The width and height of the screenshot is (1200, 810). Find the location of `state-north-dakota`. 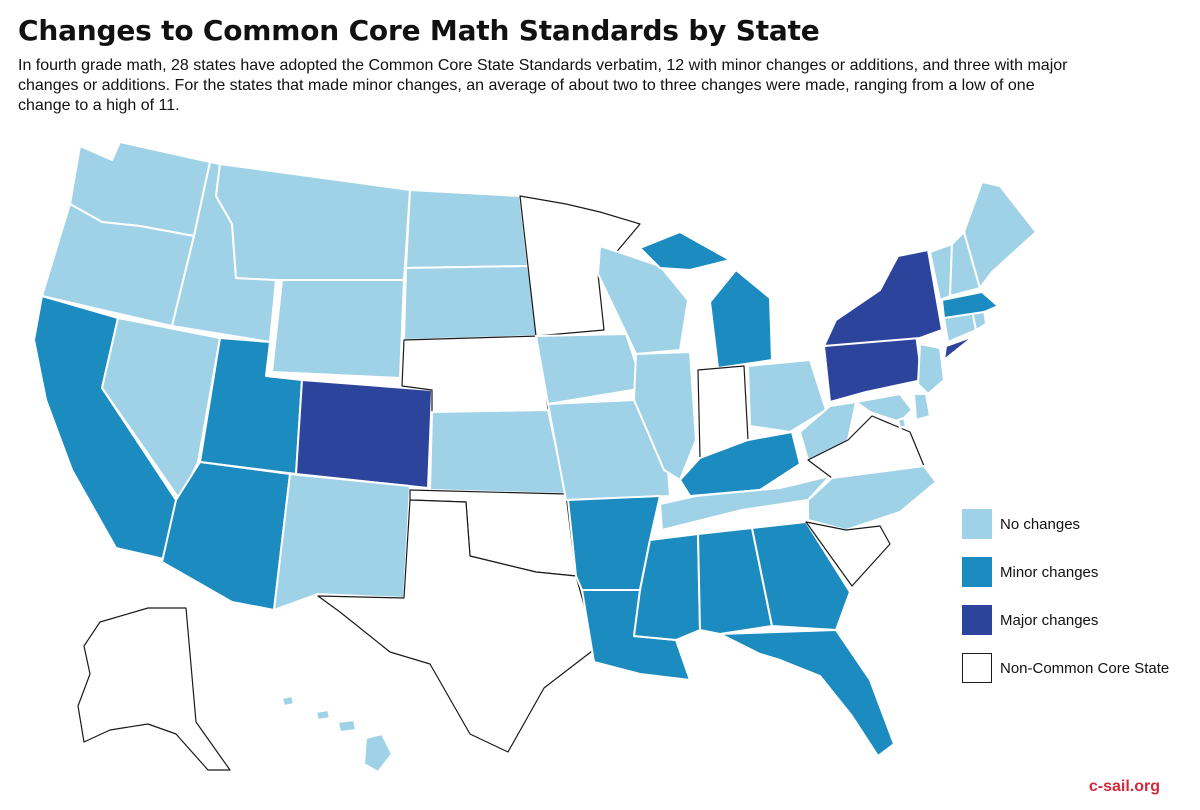

state-north-dakota is located at coordinates (467, 229).